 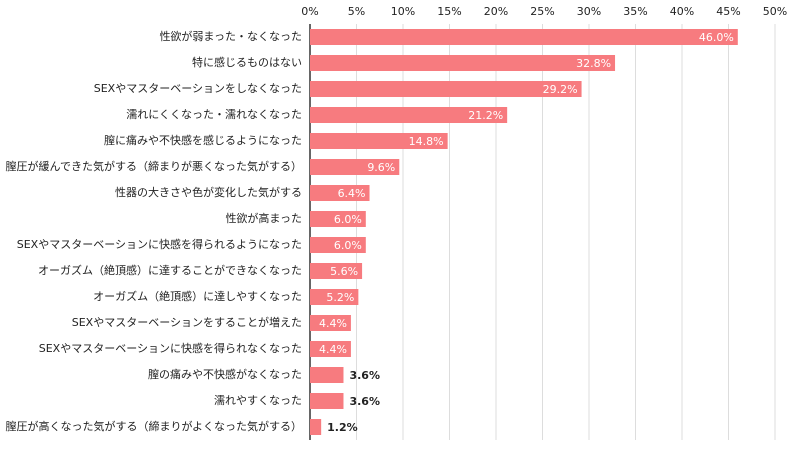 What do you see at coordinates (716, 37) in the screenshot?
I see `value-label: 46.0%` at bounding box center [716, 37].